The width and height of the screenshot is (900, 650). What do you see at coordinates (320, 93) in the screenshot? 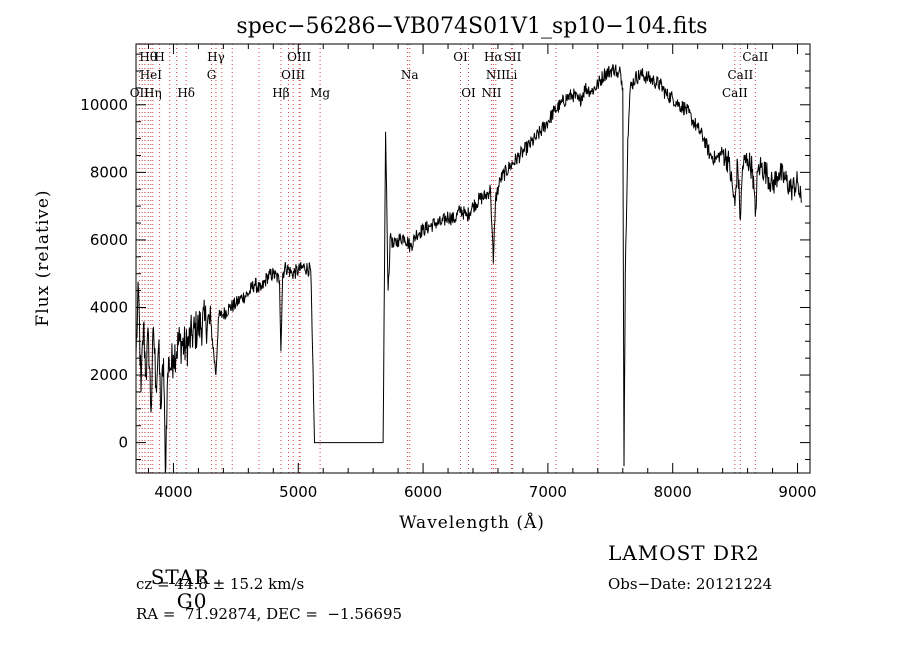
I see `line-label: Mg` at bounding box center [320, 93].